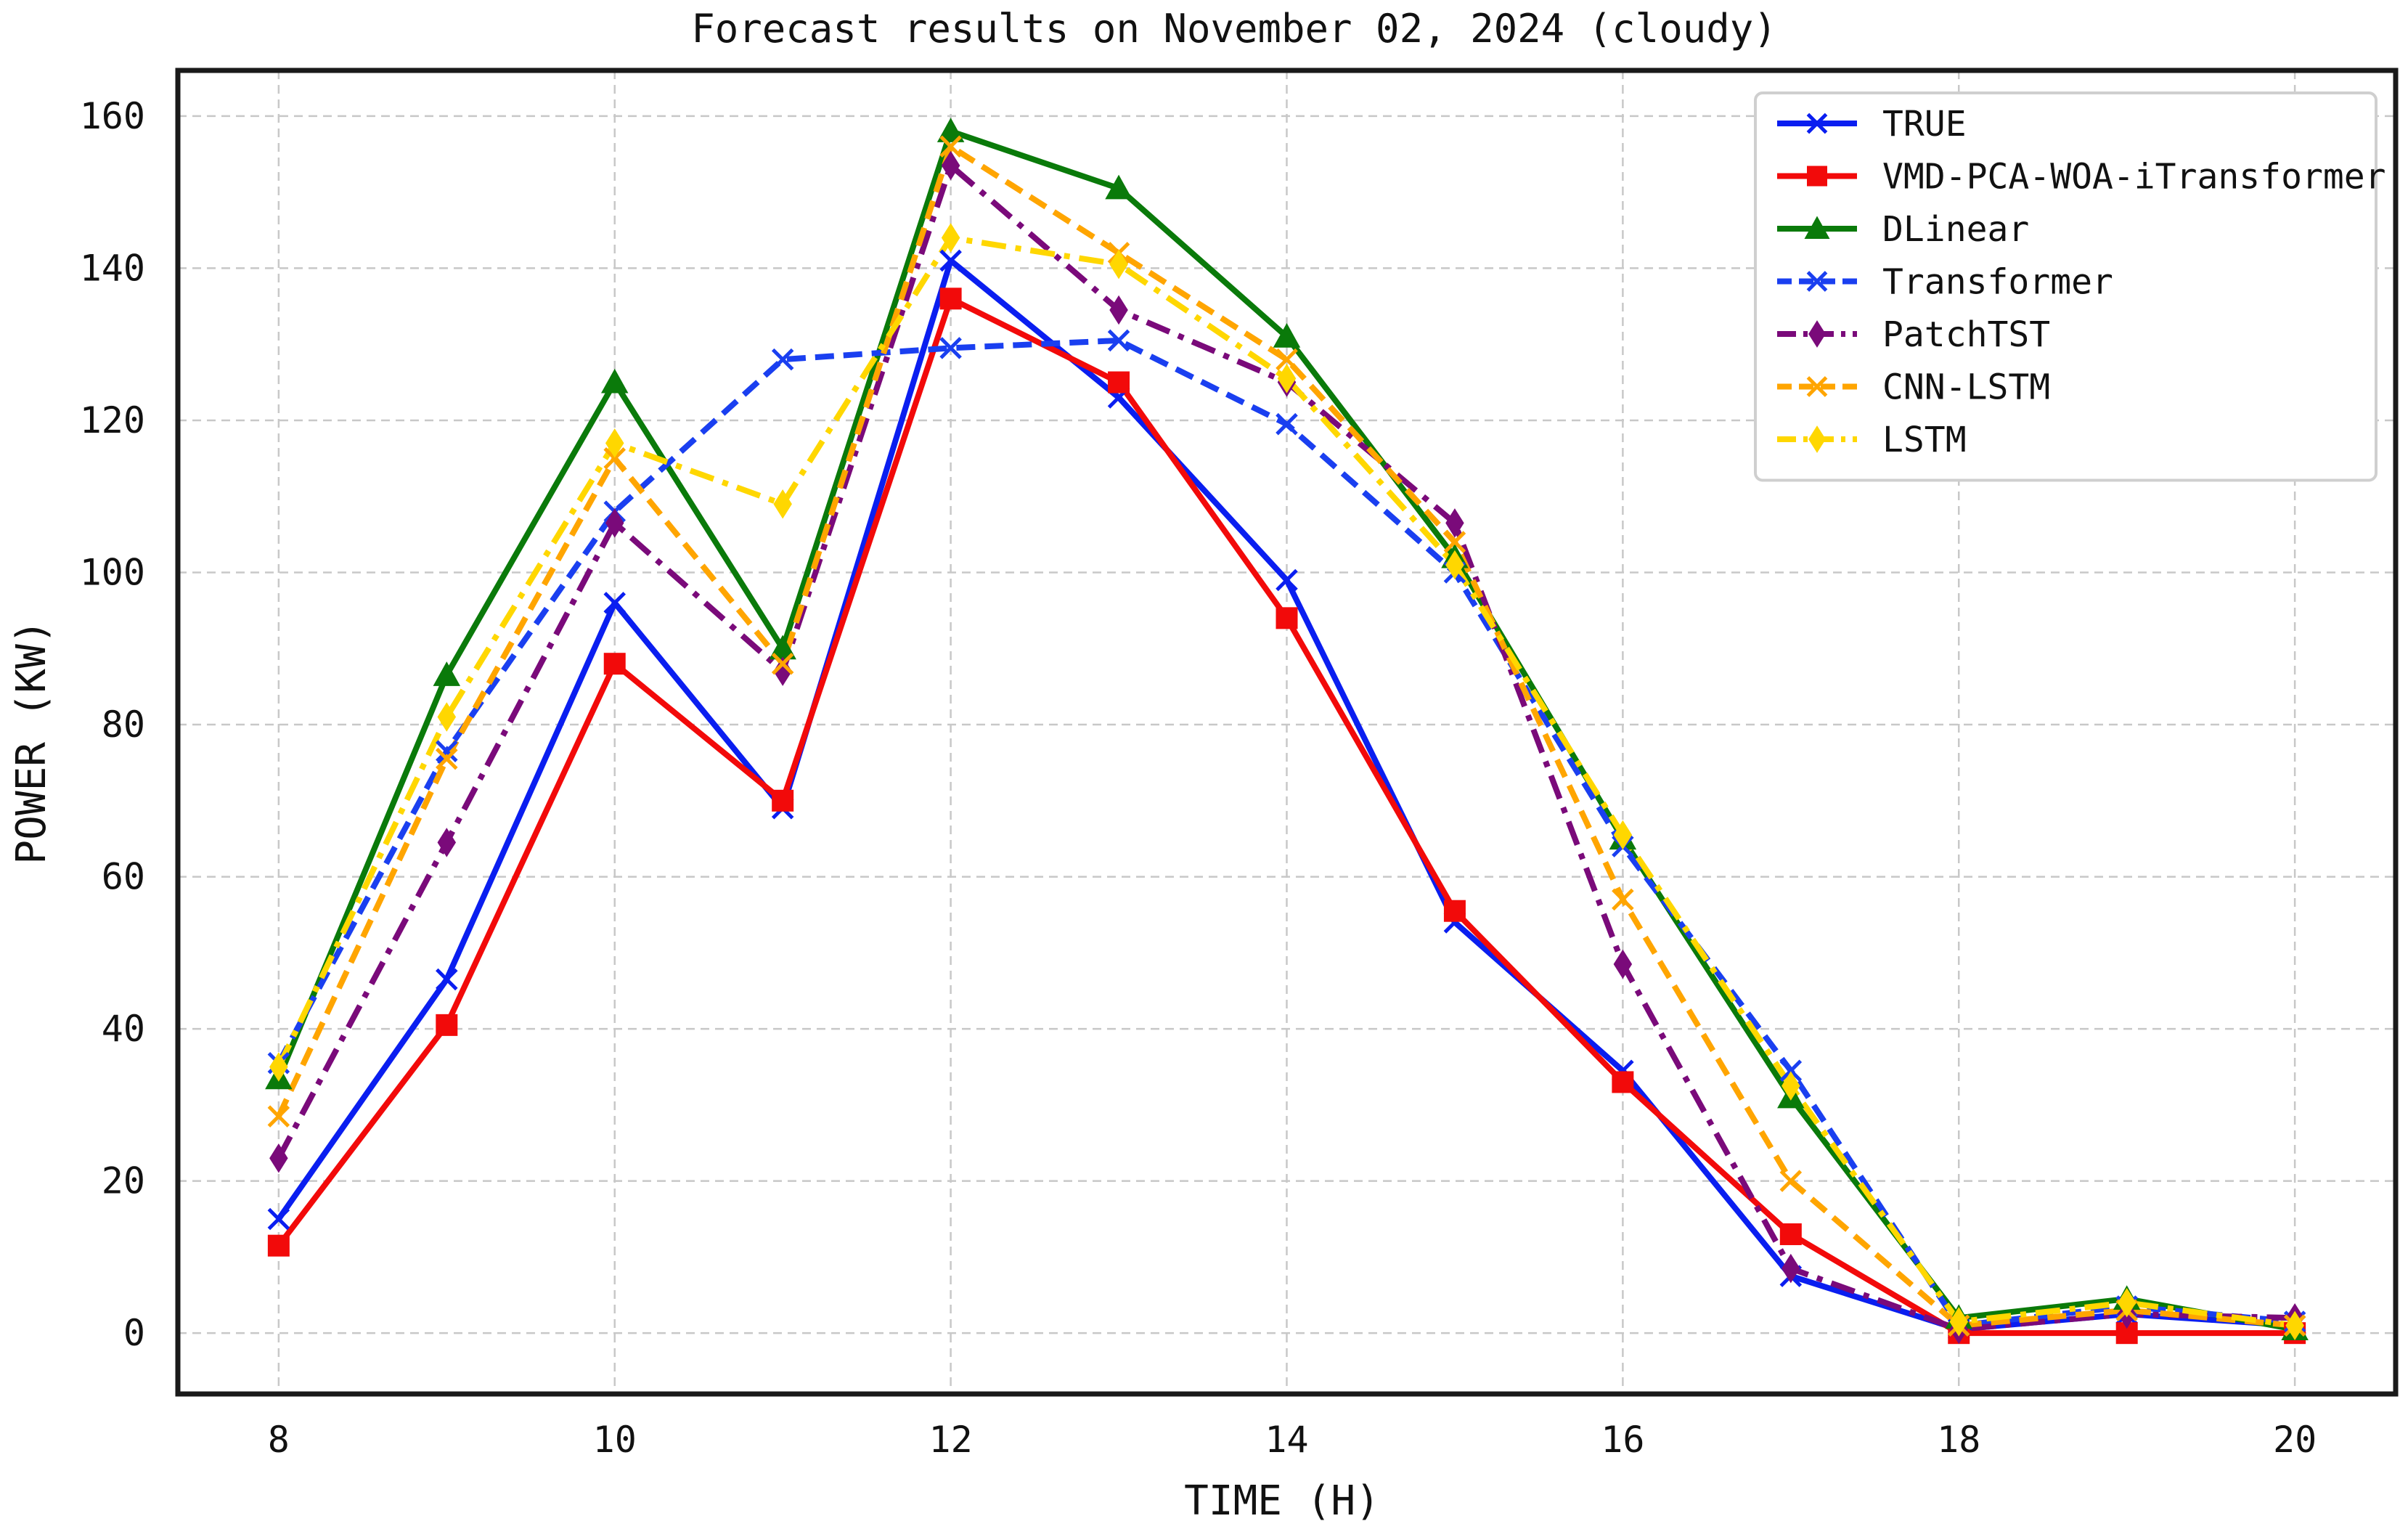  I want to click on legend-label-true: TRUE, so click(1924, 124).